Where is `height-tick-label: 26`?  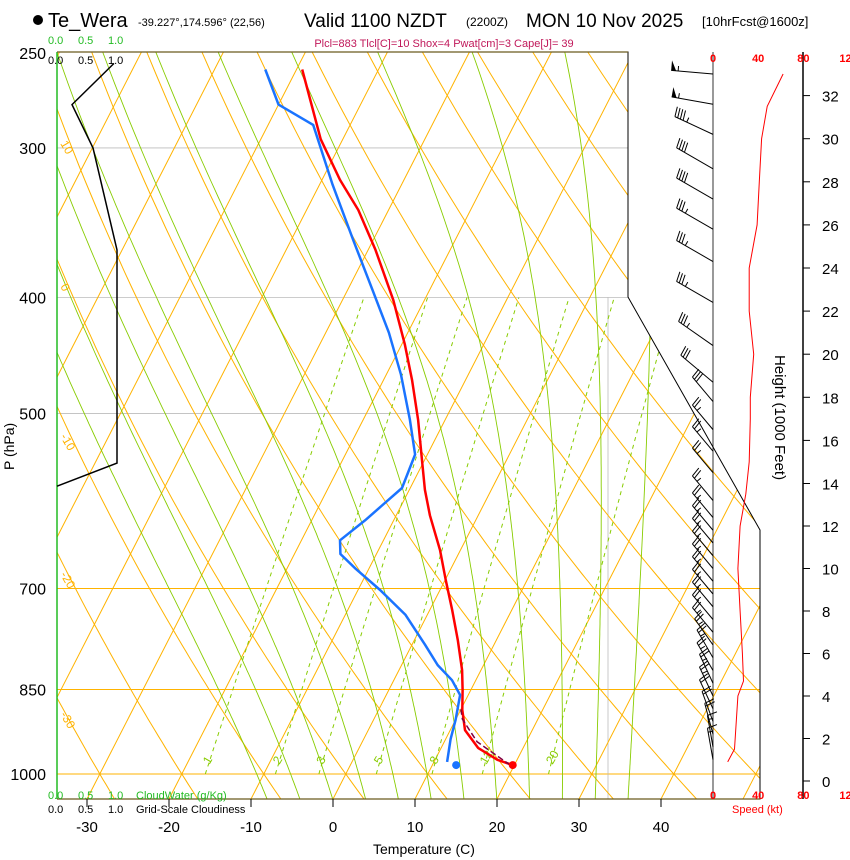 height-tick-label: 26 is located at coordinates (830, 226).